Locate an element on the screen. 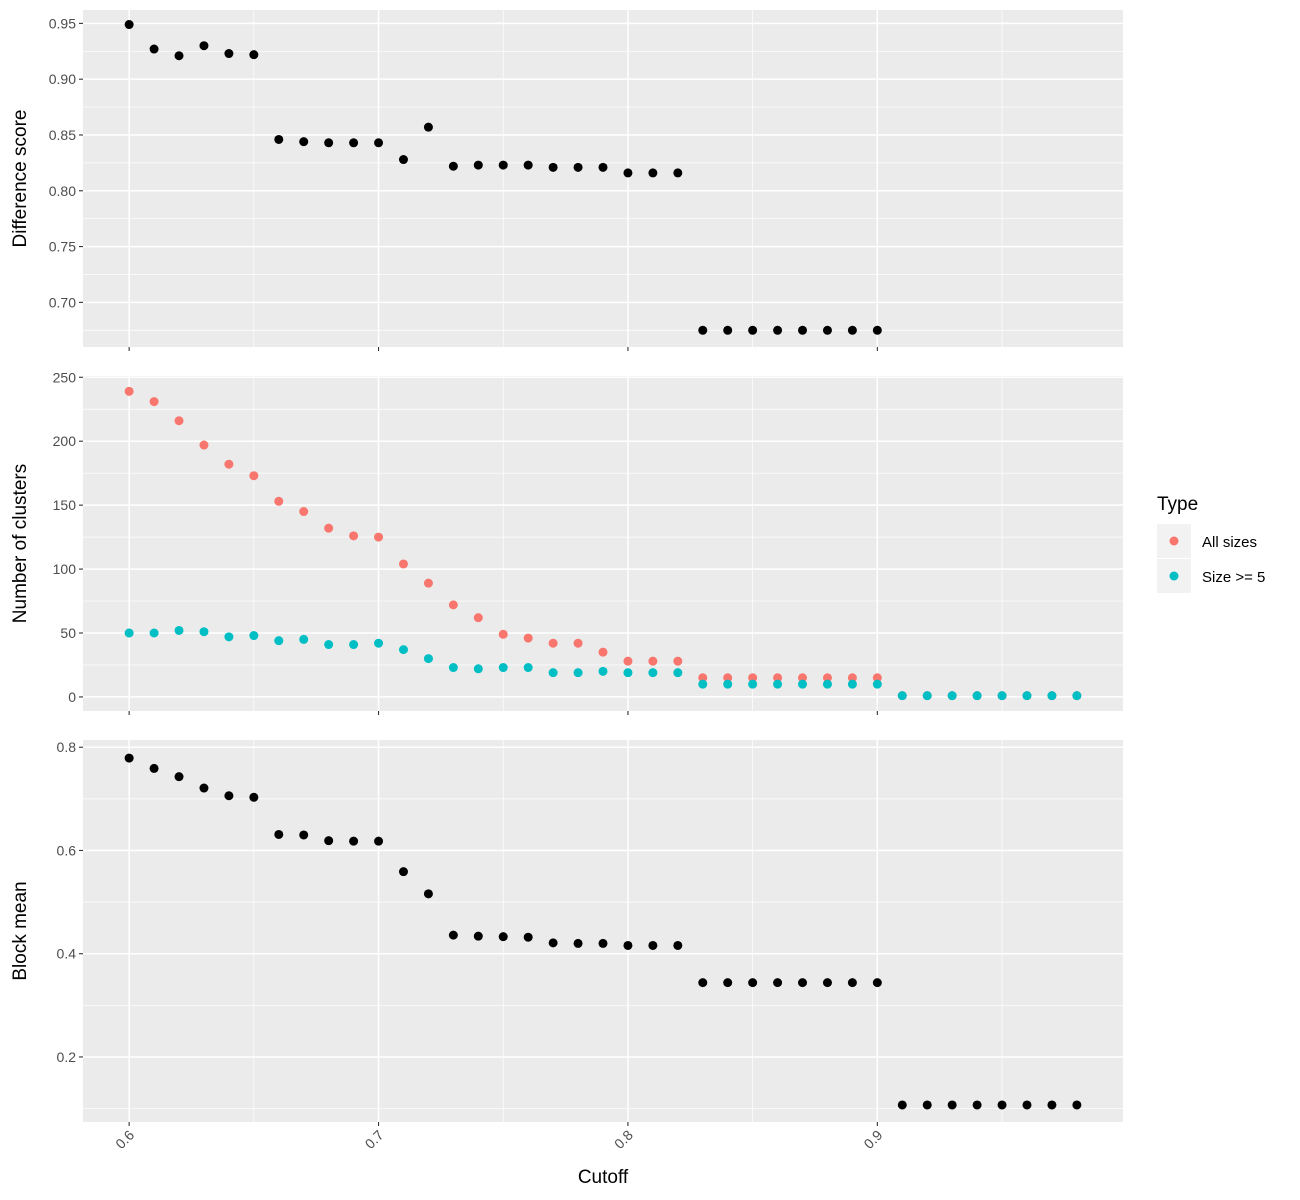  x-tick-label: 0.9 is located at coordinates (872, 1139).